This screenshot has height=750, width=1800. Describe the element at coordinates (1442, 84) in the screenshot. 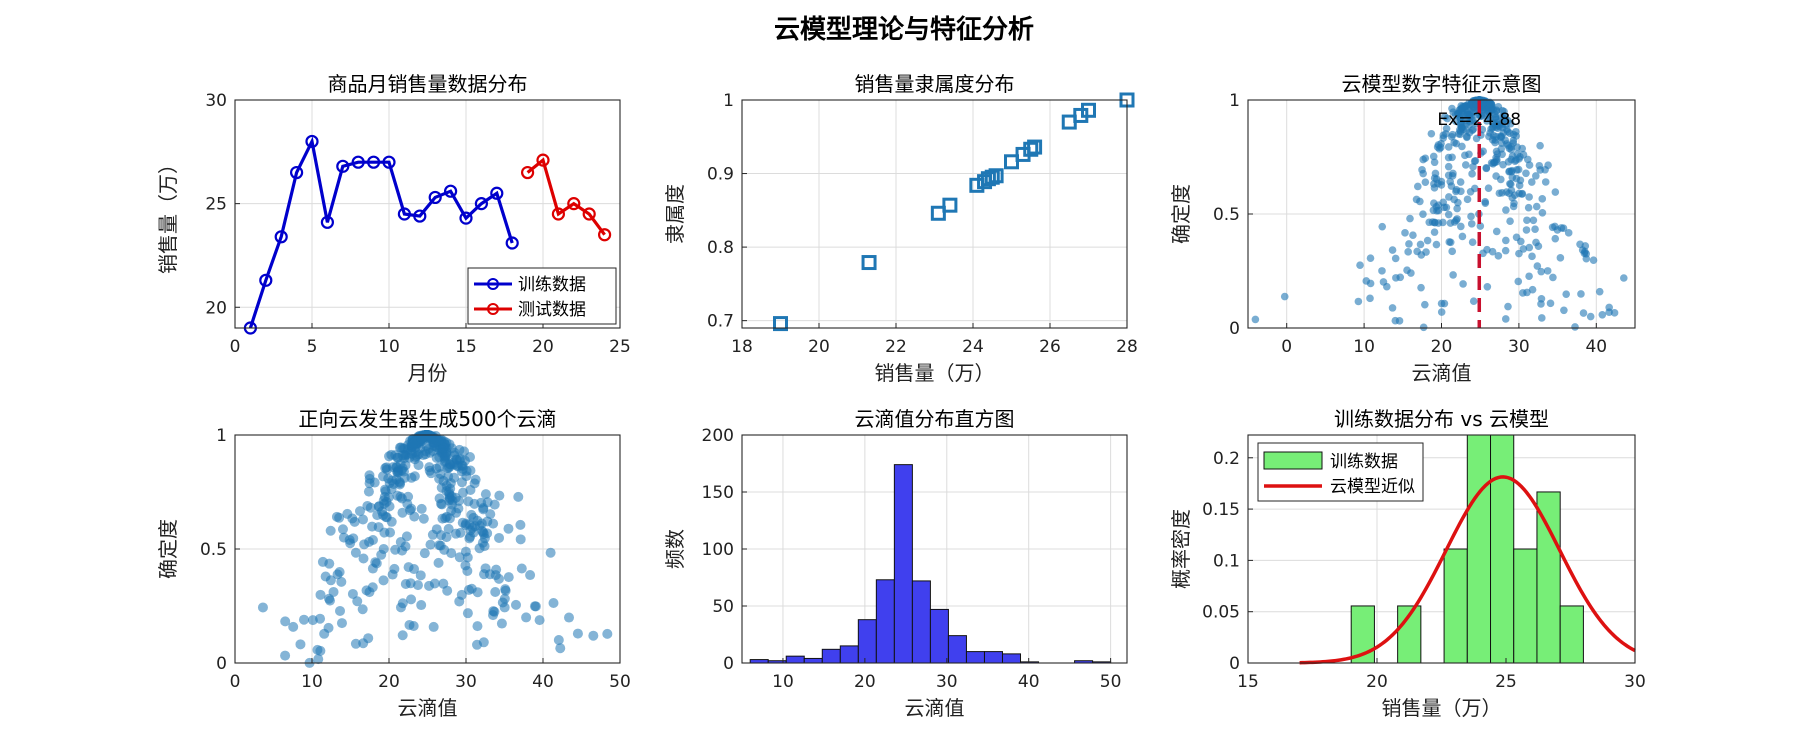

I see `subplot-title: 云模型数字特征示意图` at that location.